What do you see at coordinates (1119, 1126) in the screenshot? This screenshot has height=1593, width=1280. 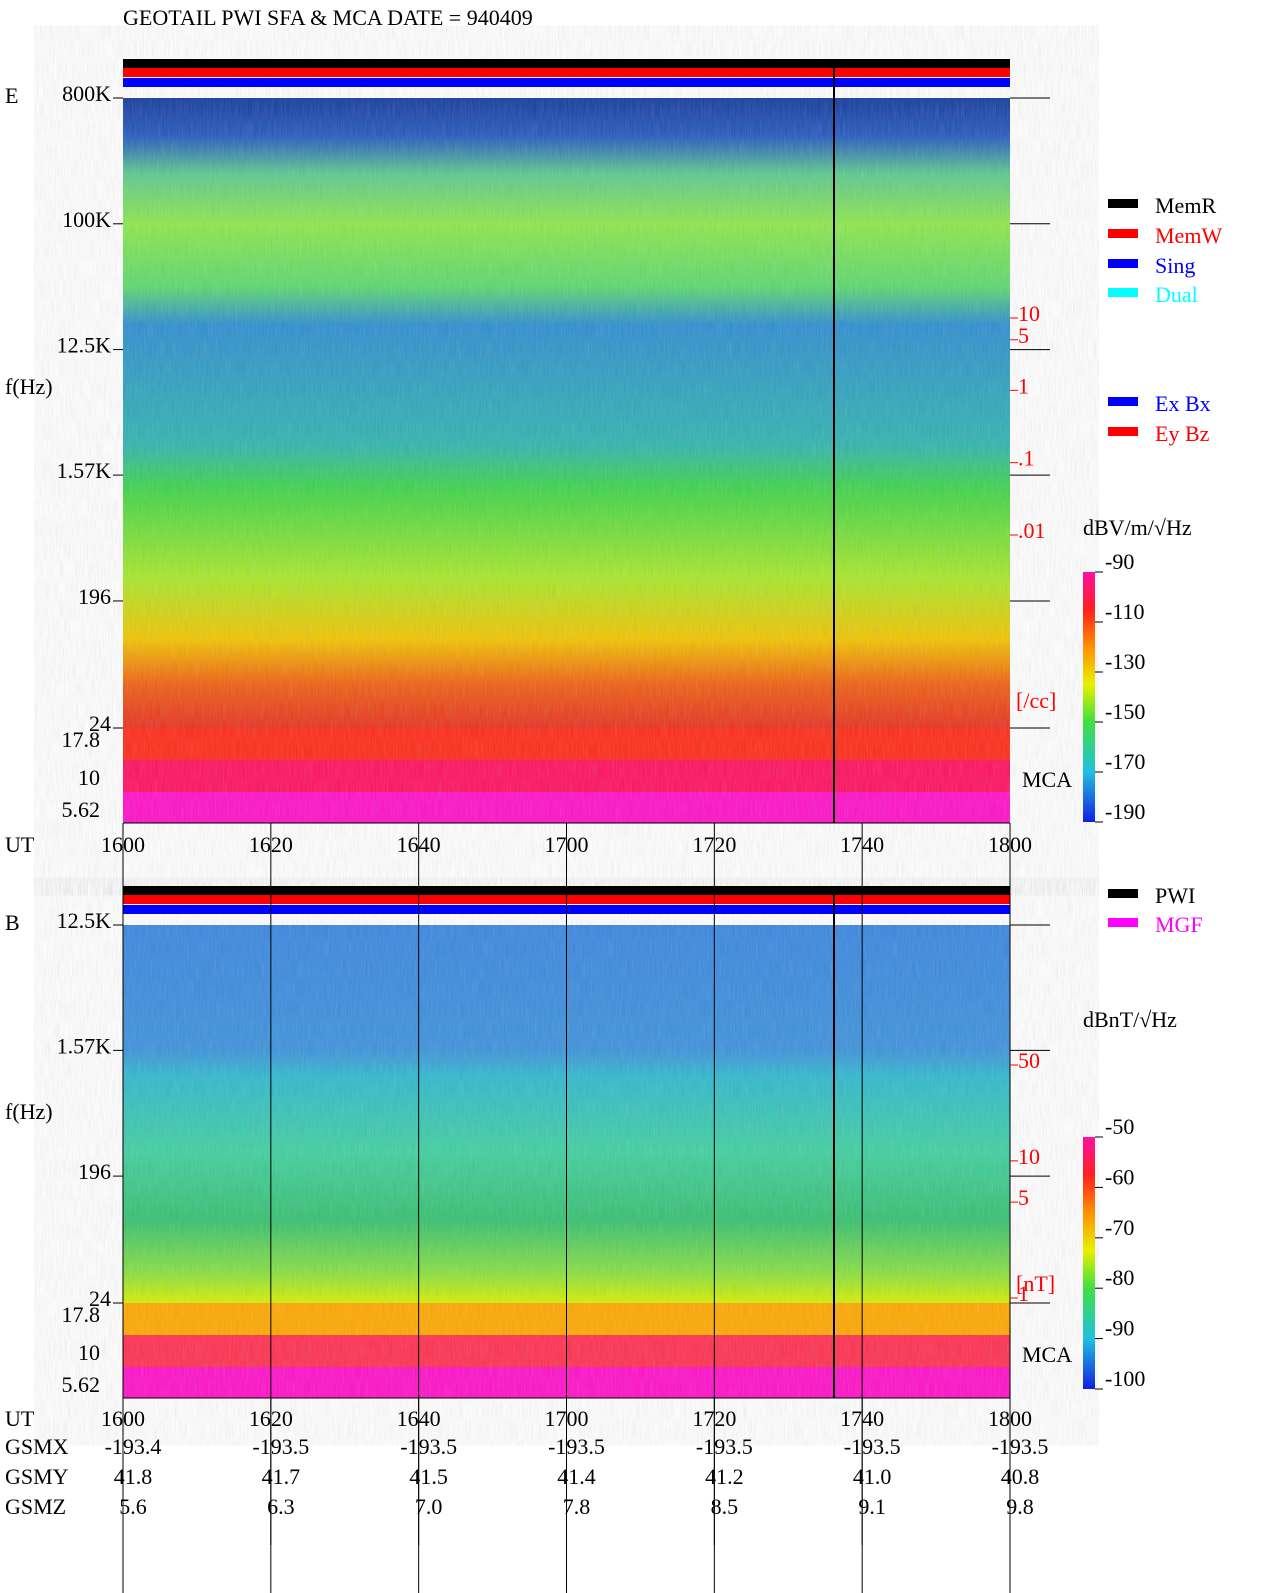 I see `colorbar-tick-label: -50` at bounding box center [1119, 1126].